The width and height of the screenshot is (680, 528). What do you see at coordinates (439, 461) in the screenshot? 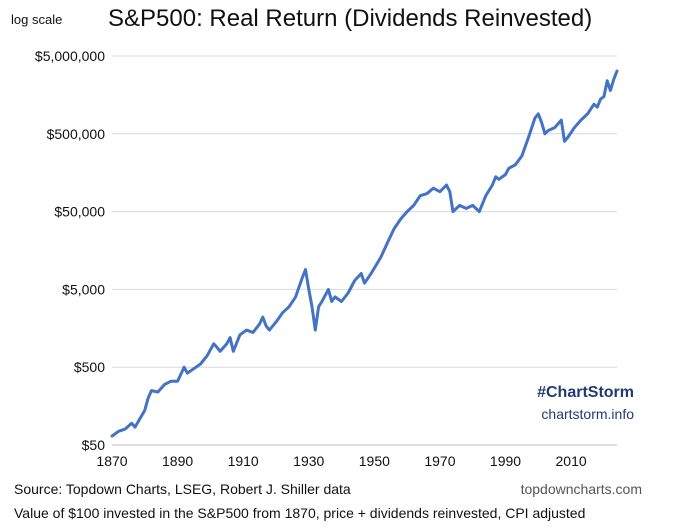
I see `x-tick-label: 1970` at bounding box center [439, 461].